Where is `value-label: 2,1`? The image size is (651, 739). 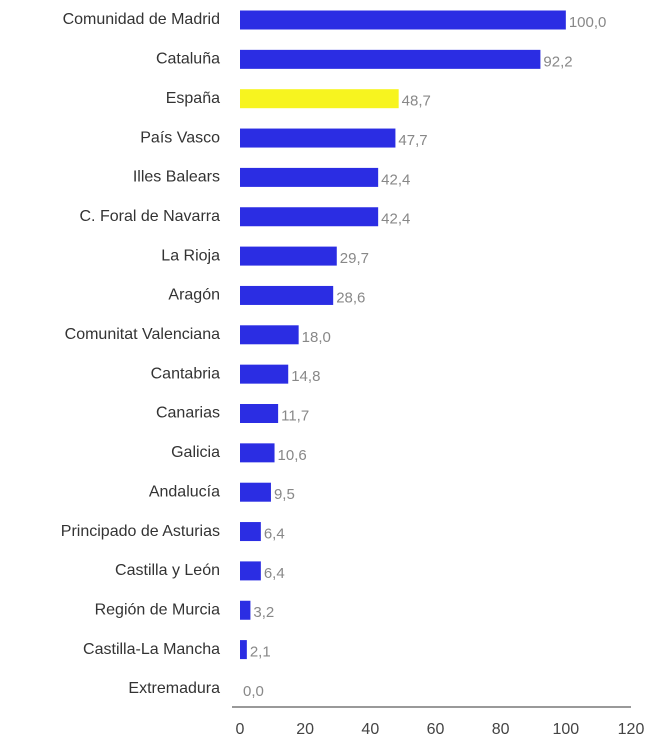 value-label: 2,1 is located at coordinates (260, 652).